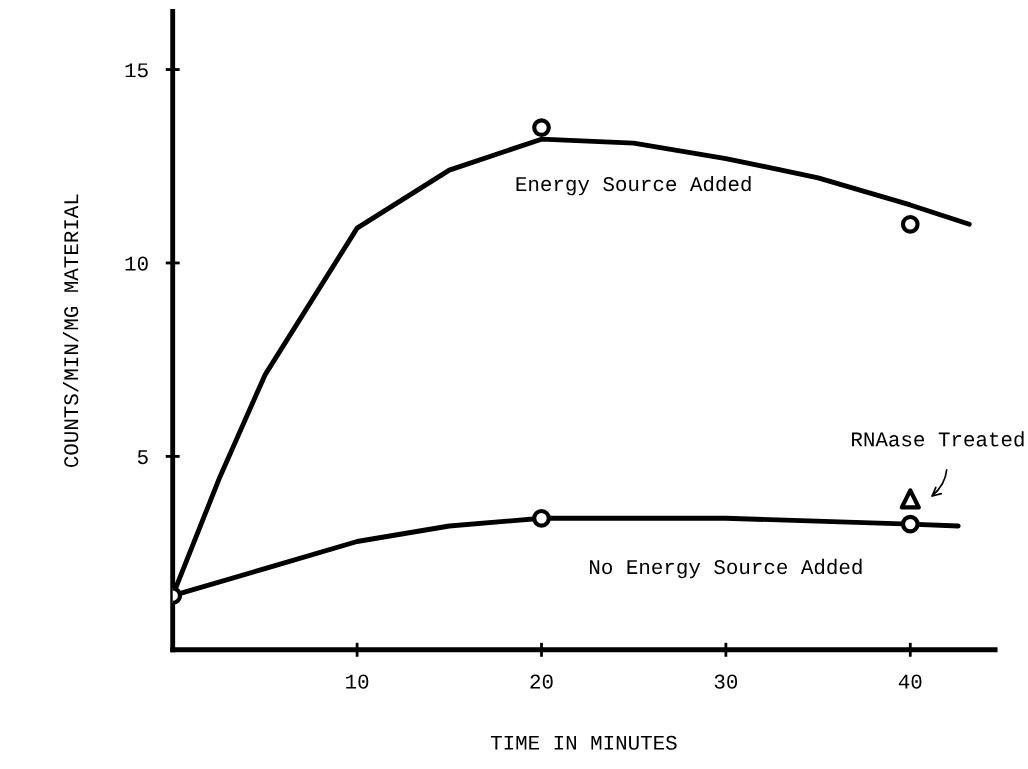 This screenshot has width=1028, height=769. Describe the element at coordinates (357, 681) in the screenshot. I see `x-tick-label: 10` at that location.